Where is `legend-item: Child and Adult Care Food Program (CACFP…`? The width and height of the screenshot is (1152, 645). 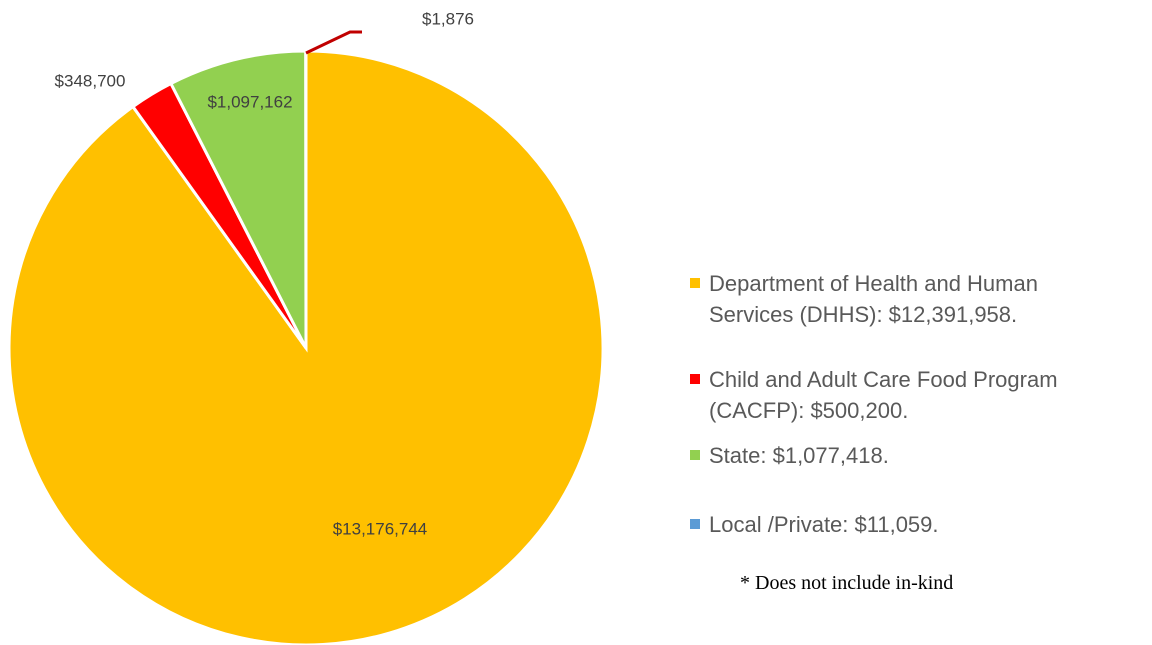 legend-item: Child and Adult Care Food Program (CACFP… is located at coordinates (900, 395).